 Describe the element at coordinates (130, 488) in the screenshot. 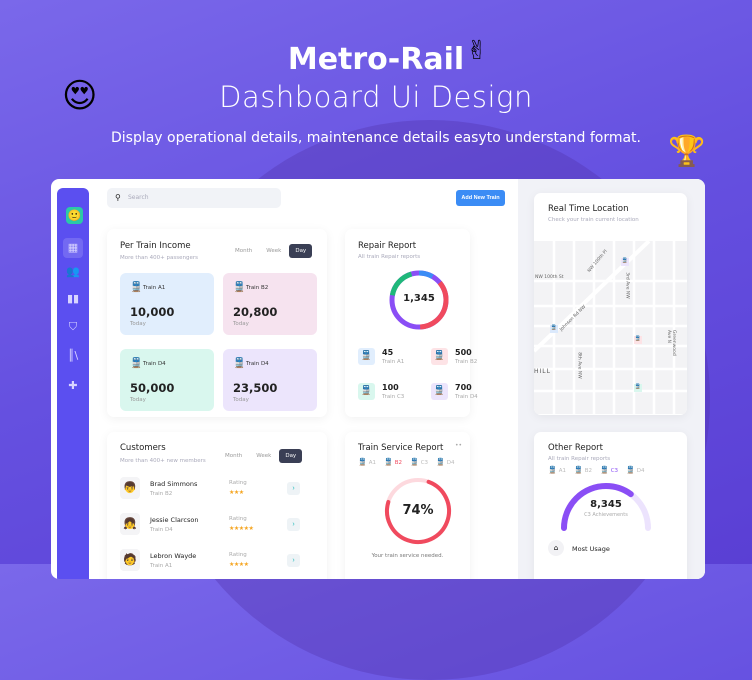

I see `avatar: 👦` at that location.